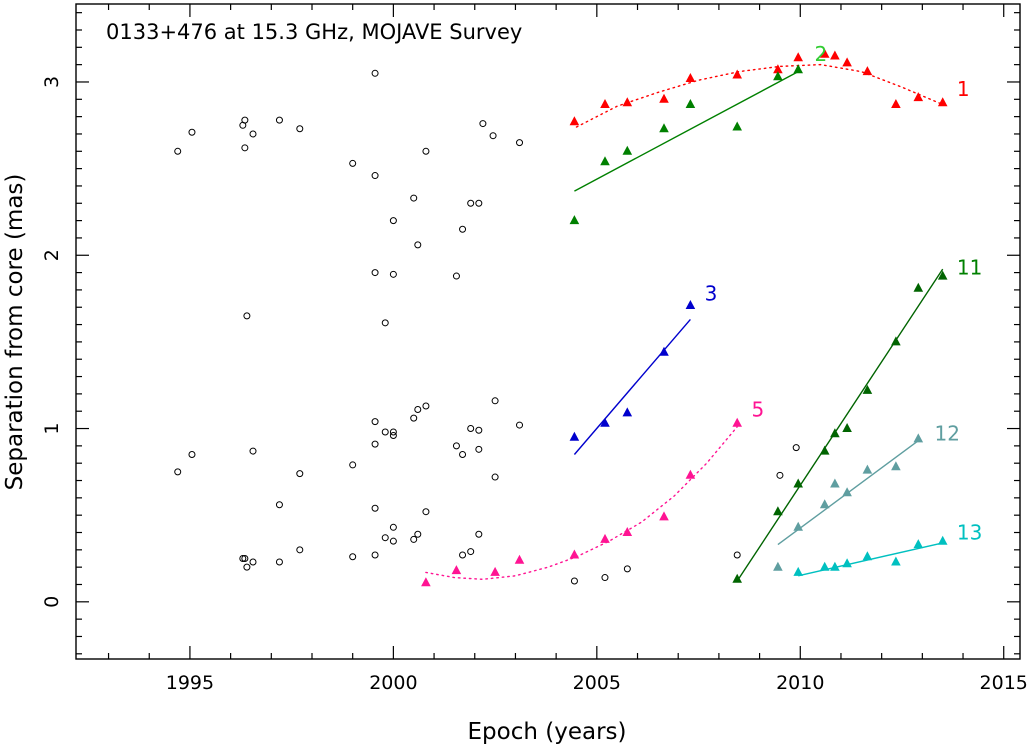 Image resolution: width=1027 pixels, height=750 pixels. I want to click on x-tick-label: 2005, so click(597, 683).